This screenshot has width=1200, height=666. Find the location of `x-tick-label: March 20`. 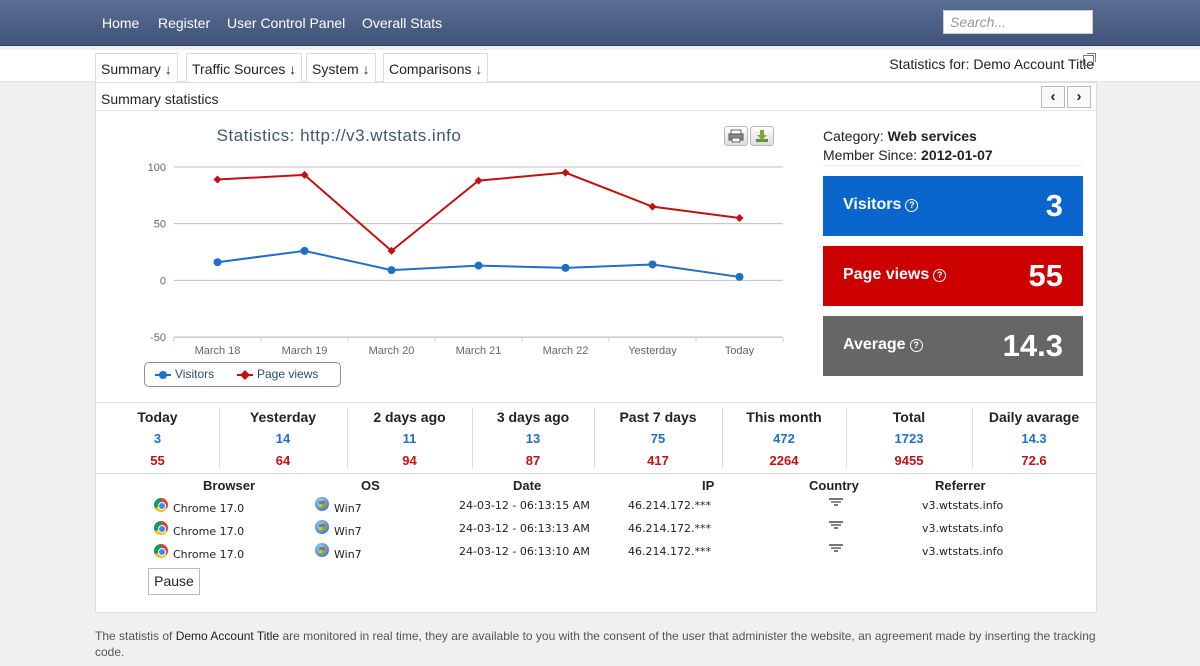

x-tick-label: March 20 is located at coordinates (392, 350).